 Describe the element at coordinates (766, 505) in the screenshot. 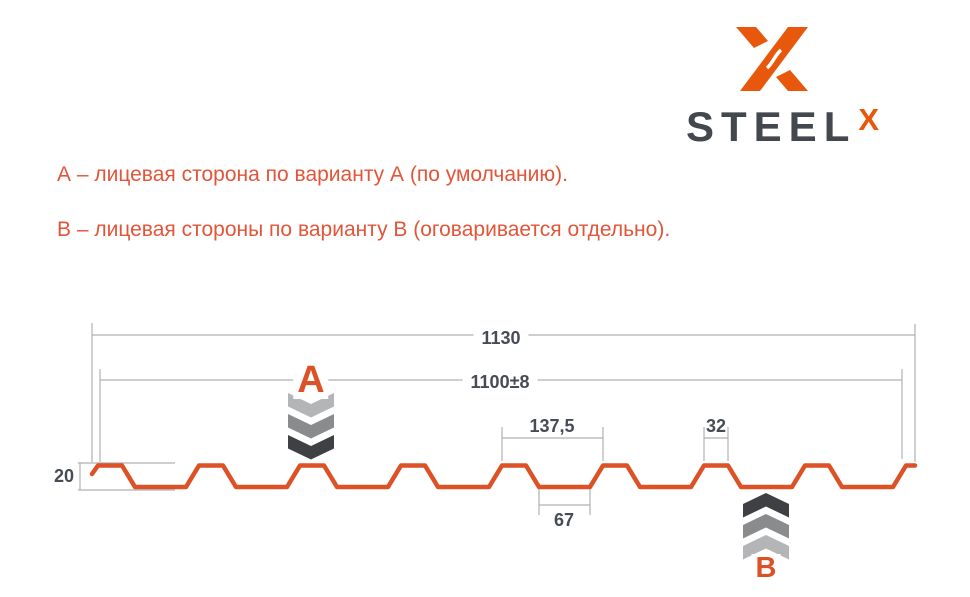

I see `chevron-up-dark` at that location.